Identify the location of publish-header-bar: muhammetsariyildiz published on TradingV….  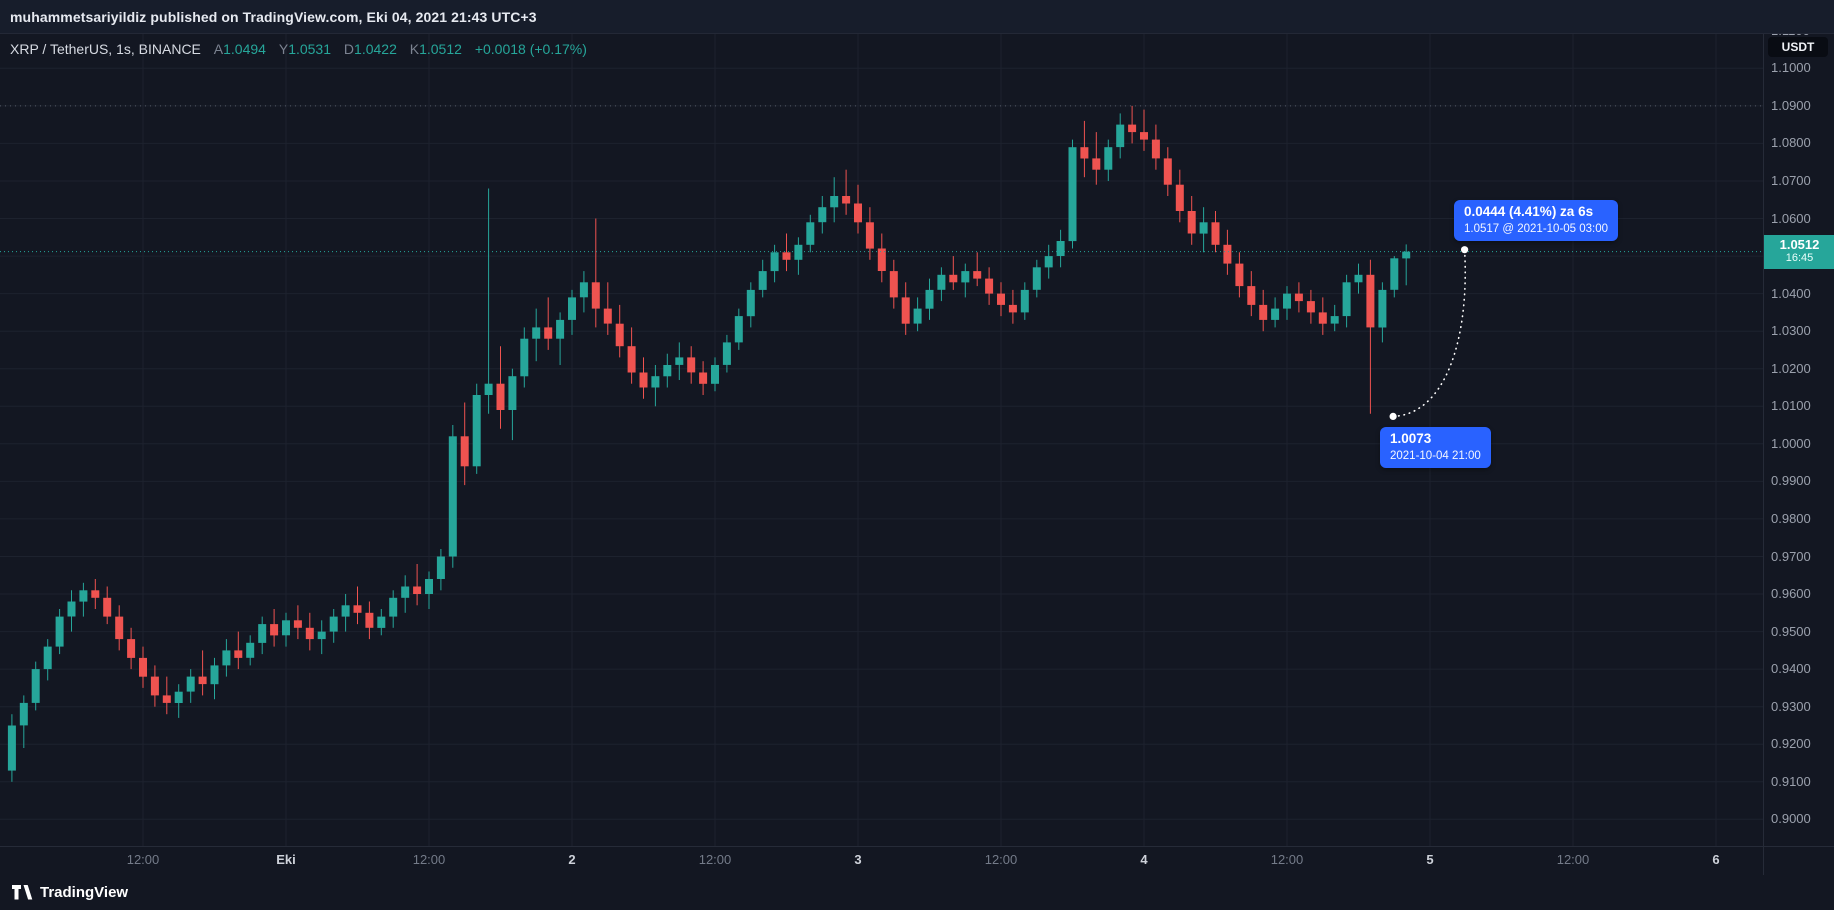
(917, 17).